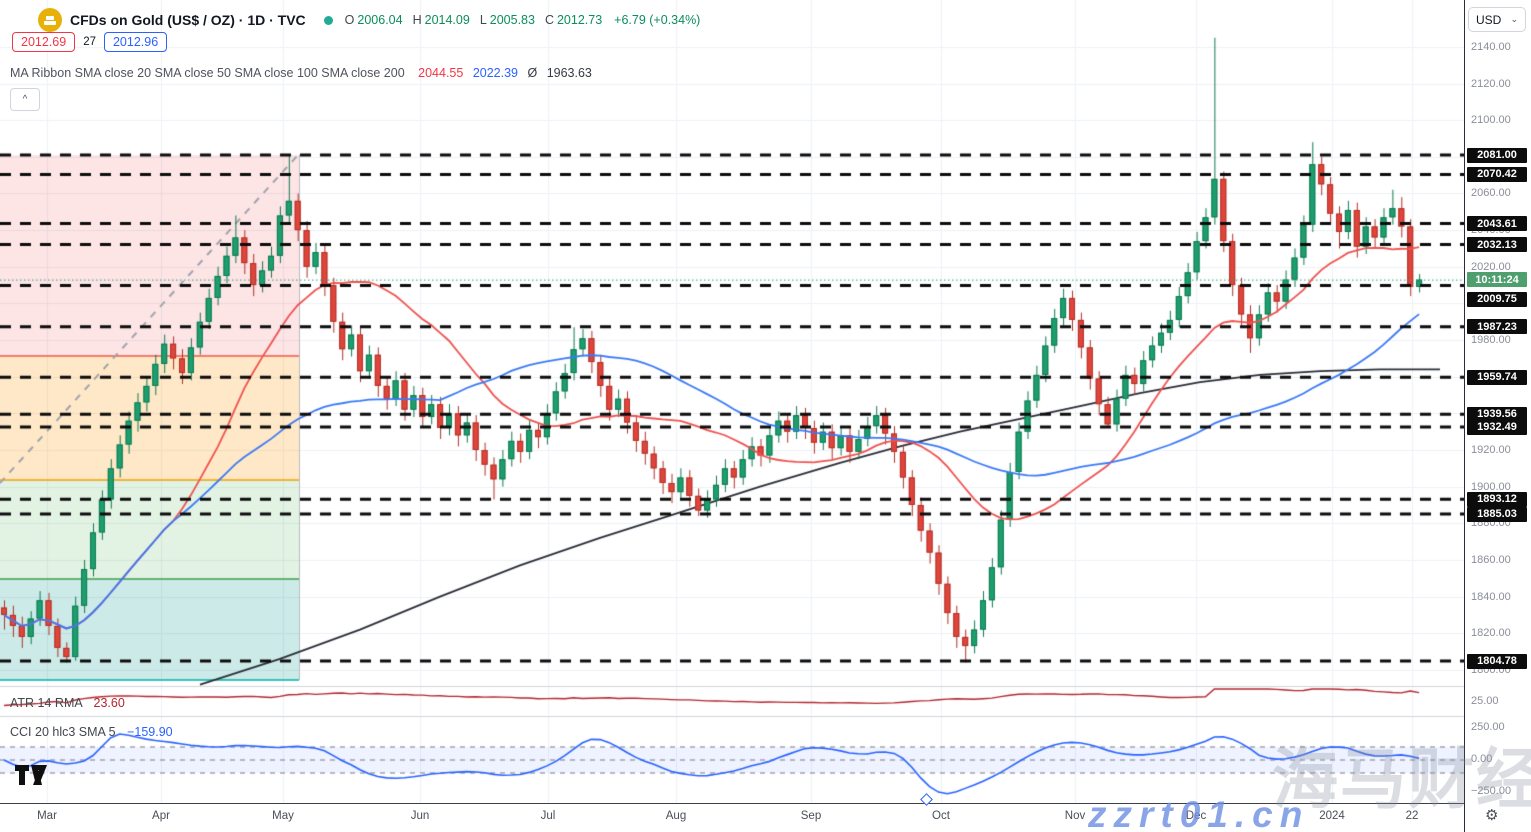 The image size is (1531, 832). I want to click on price-tick-label: 2020.00, so click(1491, 266).